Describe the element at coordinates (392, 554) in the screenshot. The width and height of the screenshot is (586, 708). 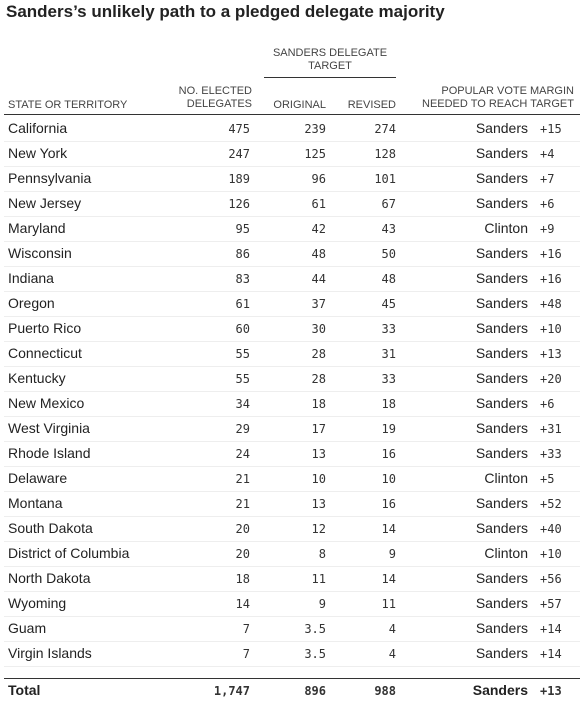
I see `revised-cell: 9` at that location.